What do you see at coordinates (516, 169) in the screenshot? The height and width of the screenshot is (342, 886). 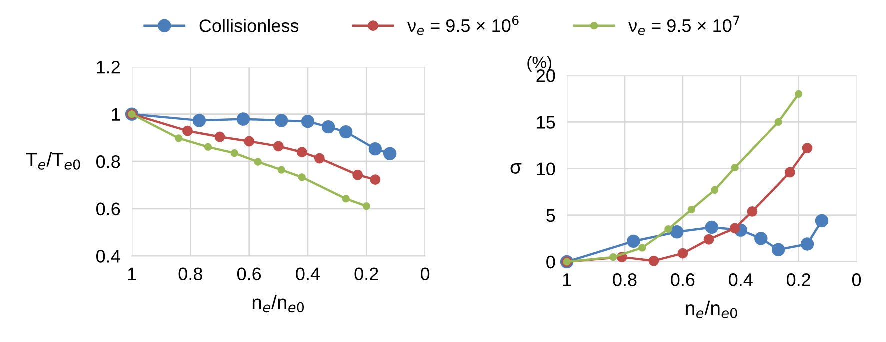 I see `y-axis-title: σ` at bounding box center [516, 169].